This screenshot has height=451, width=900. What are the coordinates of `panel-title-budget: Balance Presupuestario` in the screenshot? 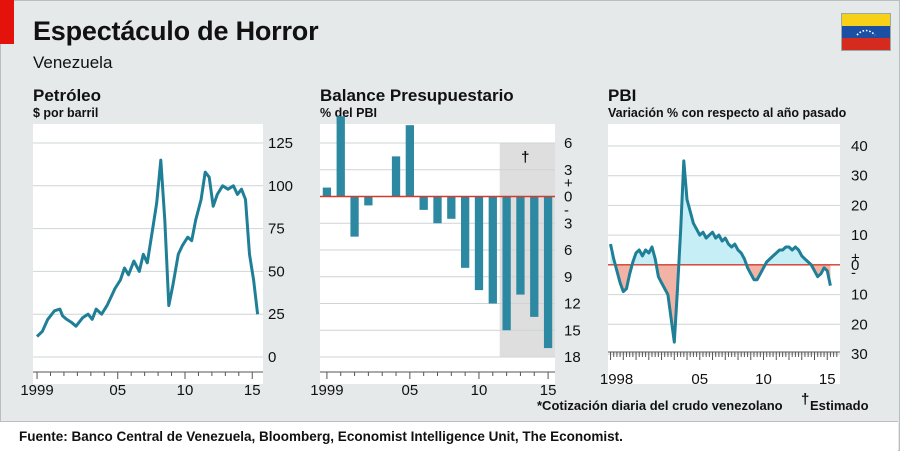 It's located at (417, 95).